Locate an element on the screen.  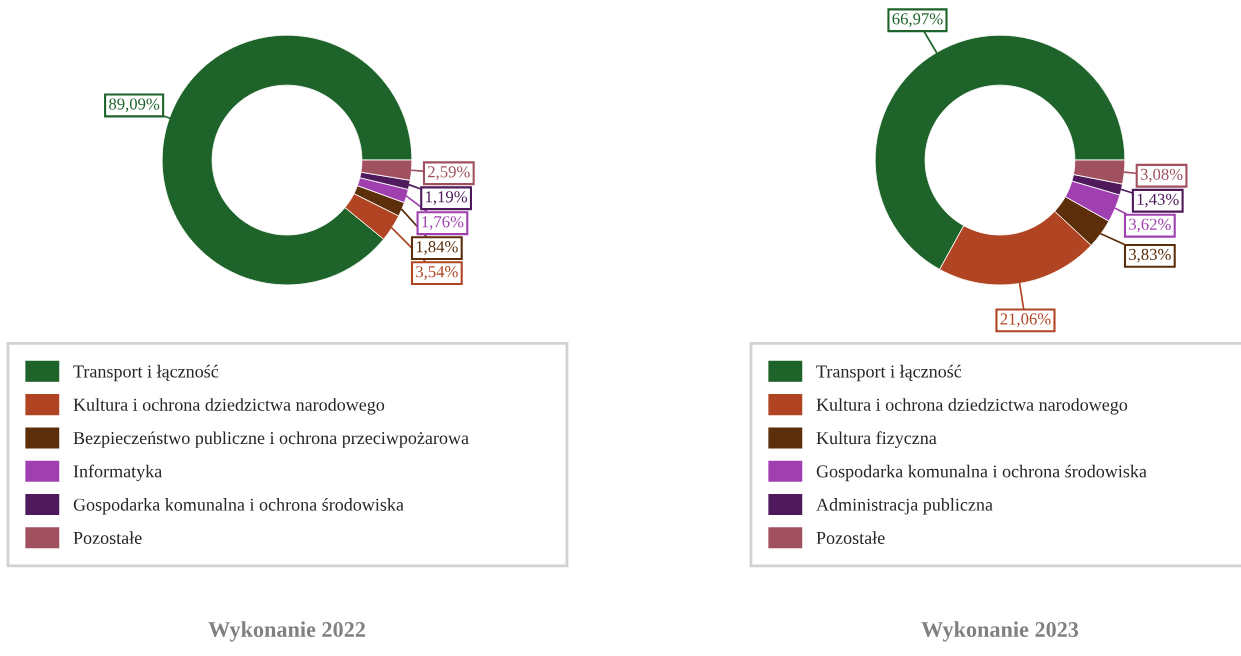
data-label: 2,59% is located at coordinates (449, 173).